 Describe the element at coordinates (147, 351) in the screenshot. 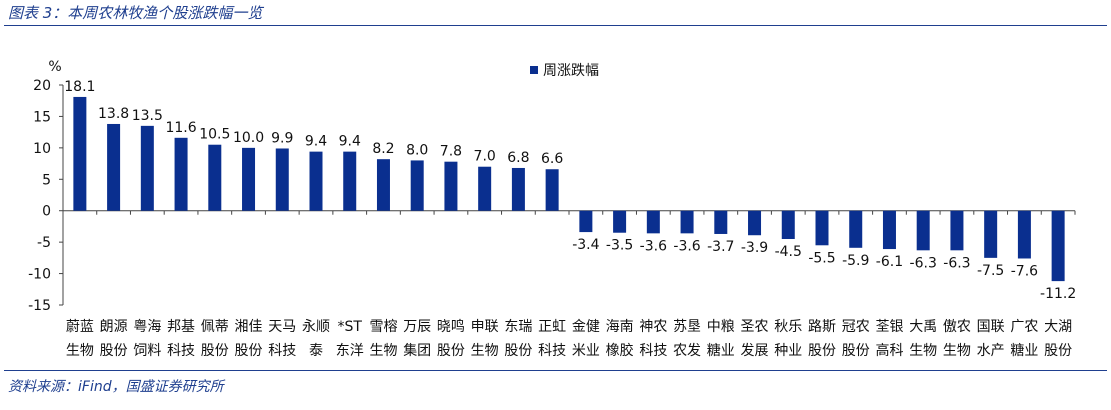

I see `category-label-line2: 饲料` at that location.